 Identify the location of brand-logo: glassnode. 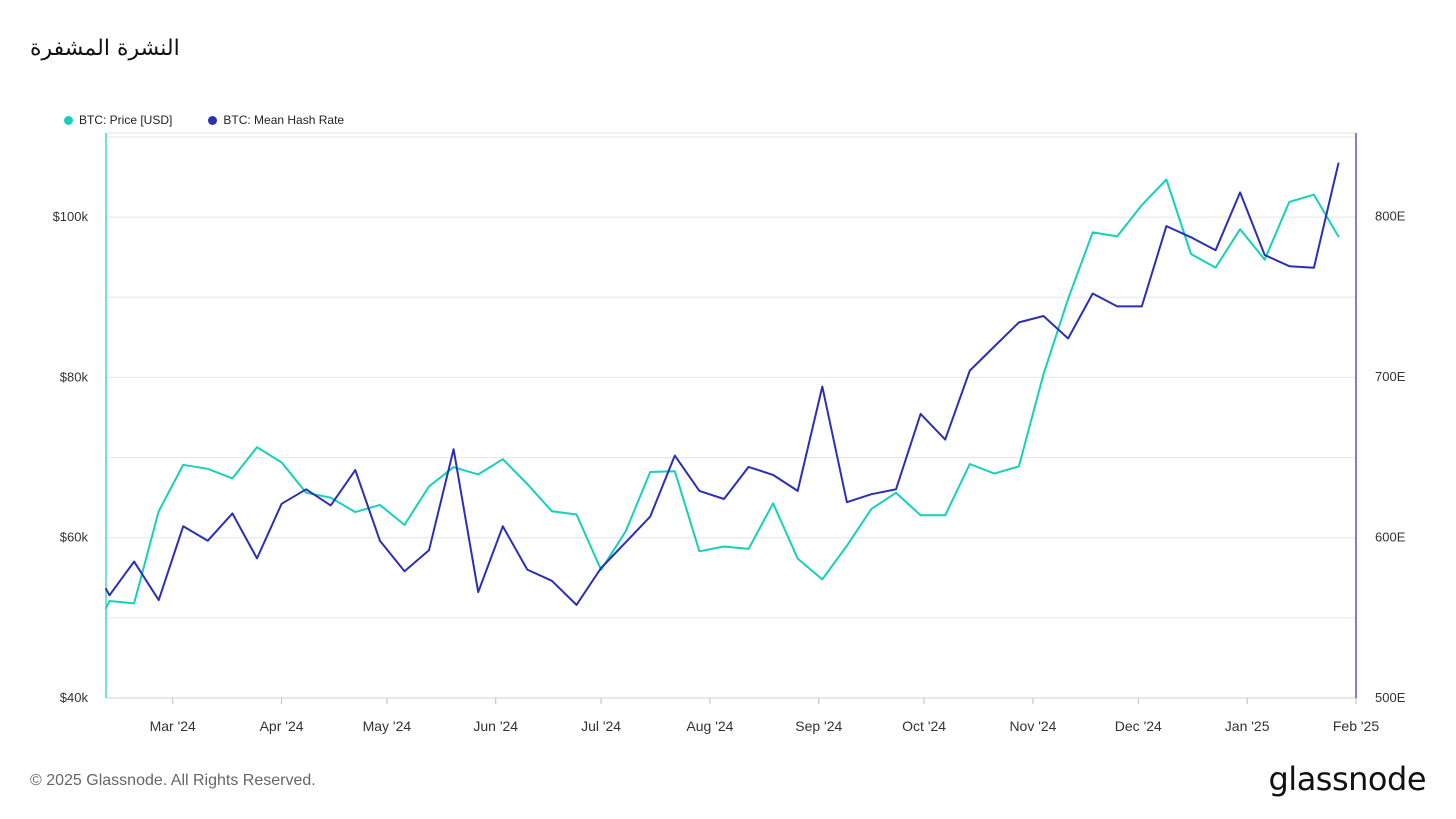
(1347, 779).